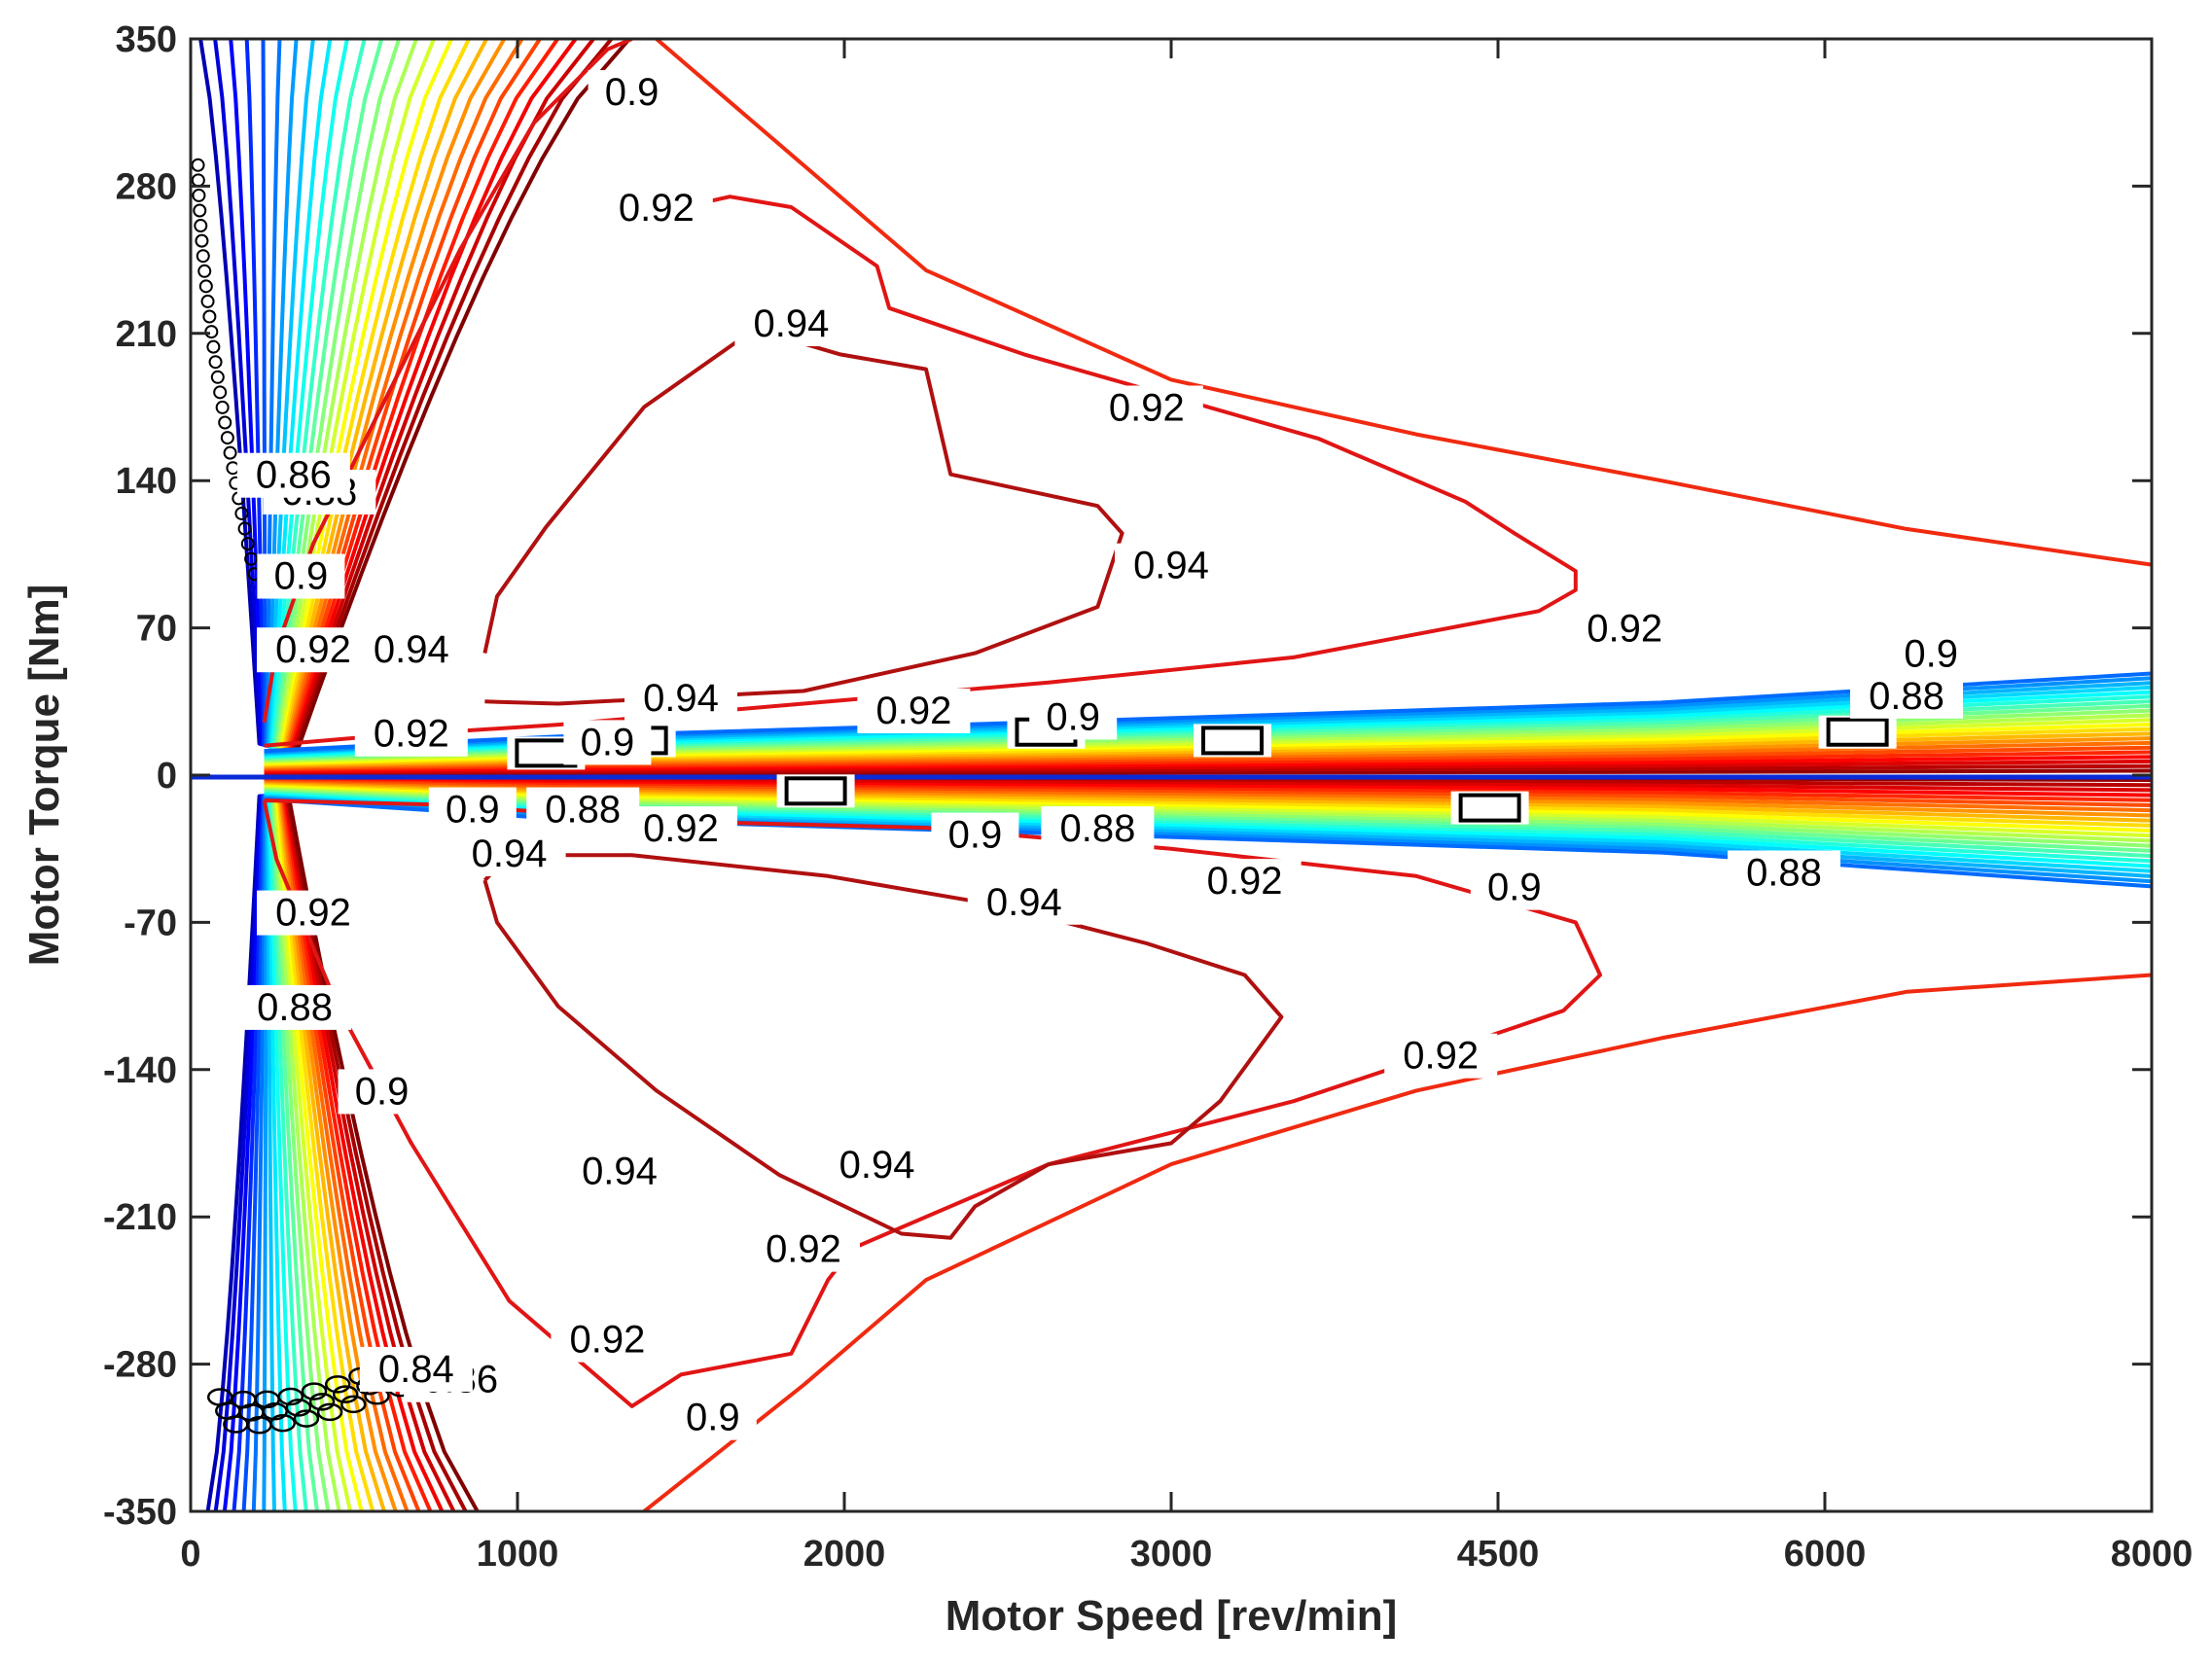 This screenshot has height=1666, width=2212. I want to click on contour-line-094-upper, so click(803, 516).